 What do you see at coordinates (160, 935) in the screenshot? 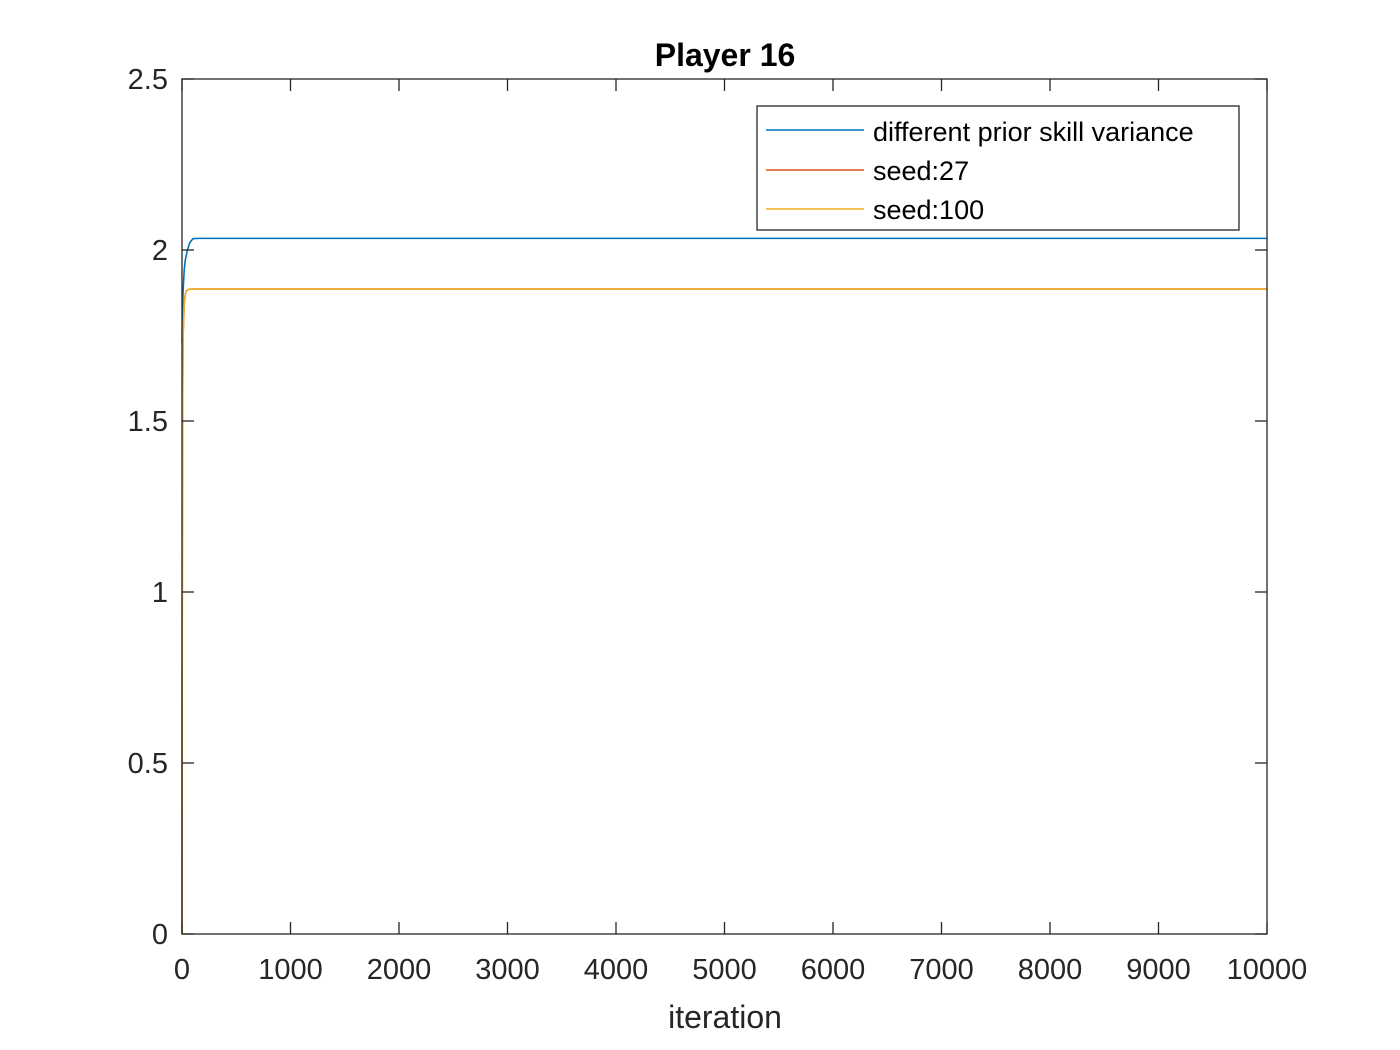
I see `y-tick-label: 0` at bounding box center [160, 935].